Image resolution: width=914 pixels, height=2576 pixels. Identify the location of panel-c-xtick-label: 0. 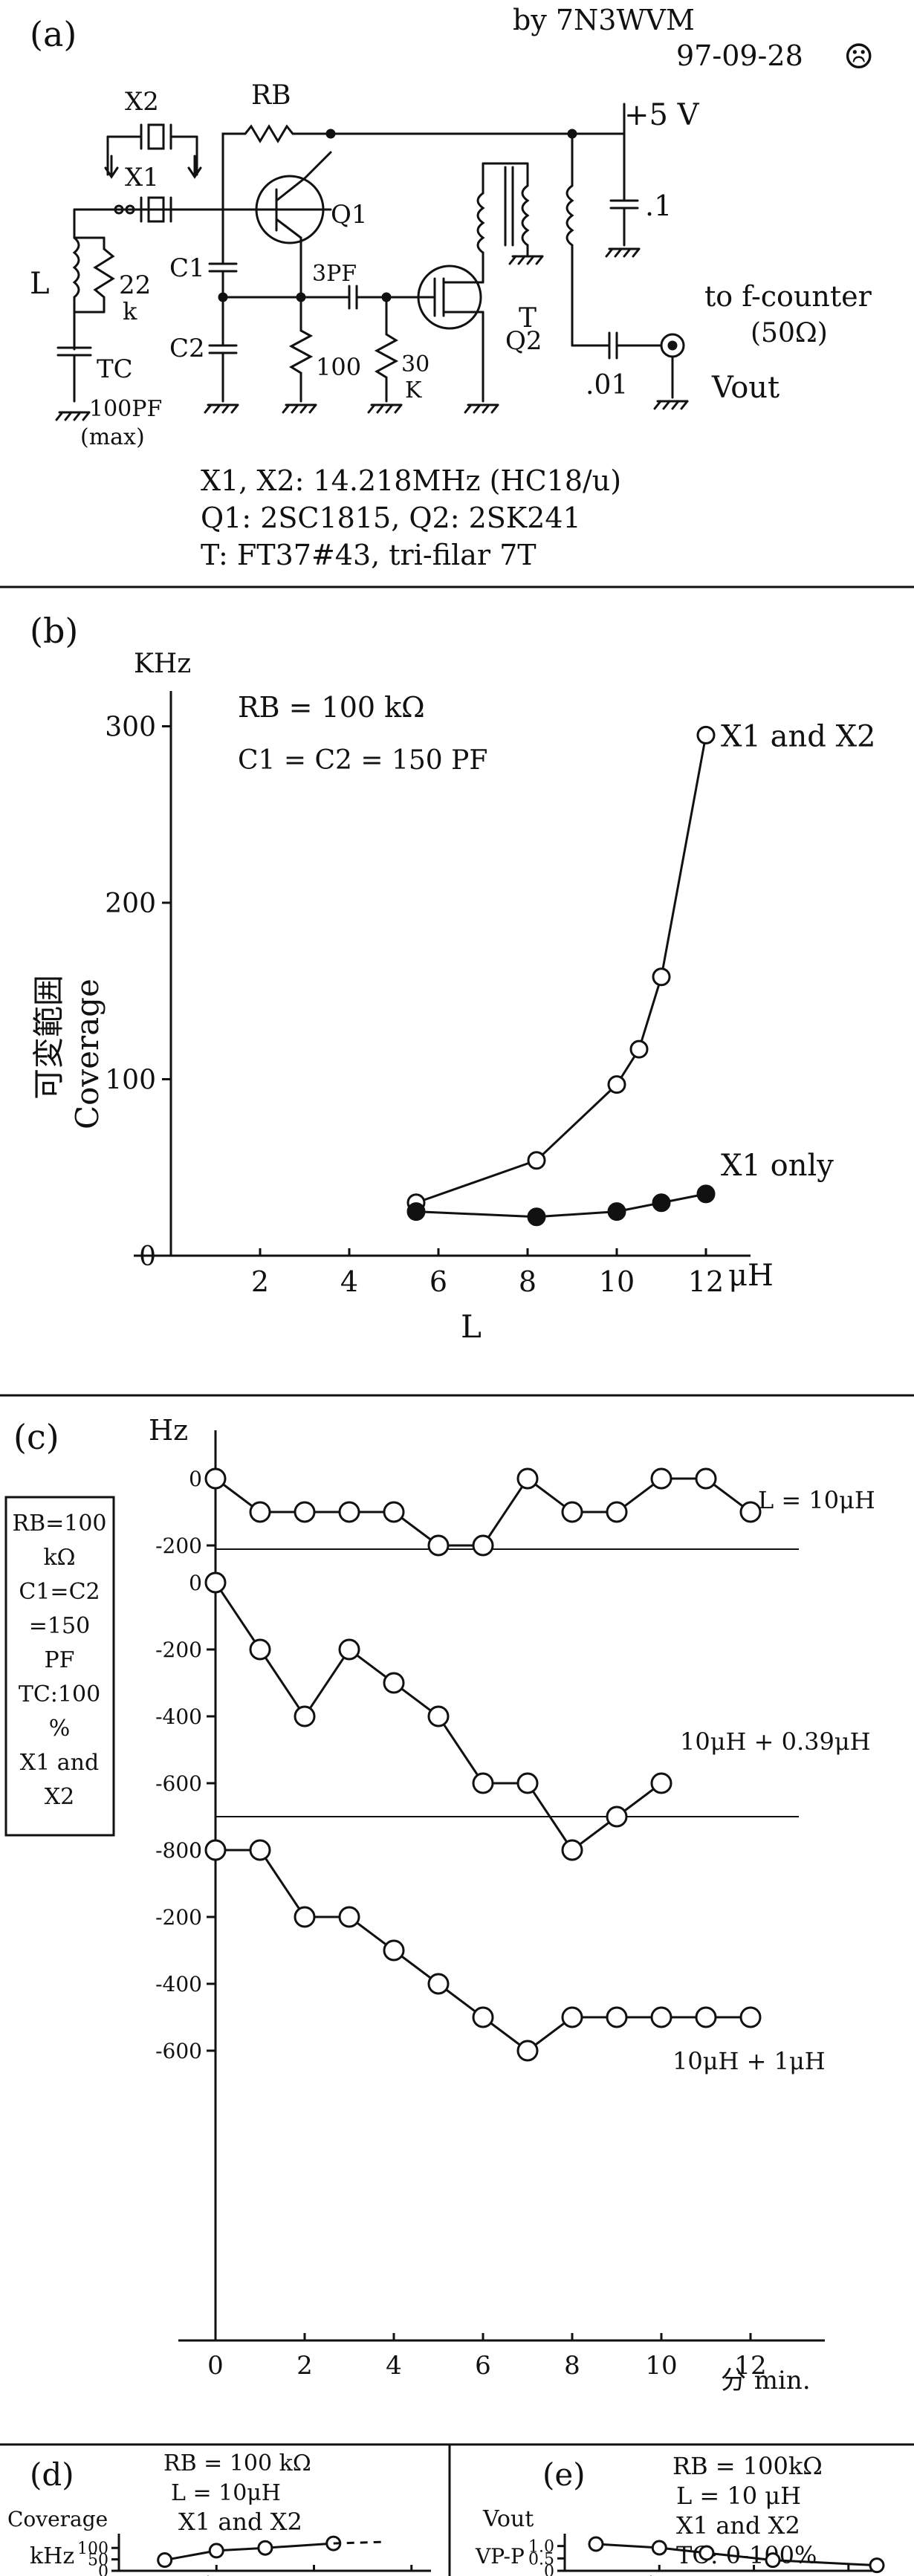
(215, 2366).